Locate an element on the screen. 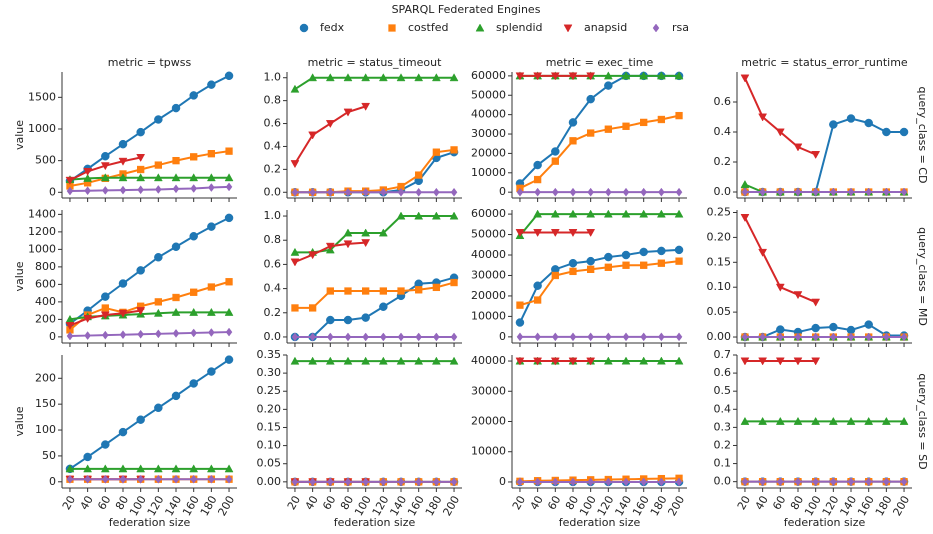 The image size is (933, 534). x-tick-label: 80 is located at coordinates (572, 503).